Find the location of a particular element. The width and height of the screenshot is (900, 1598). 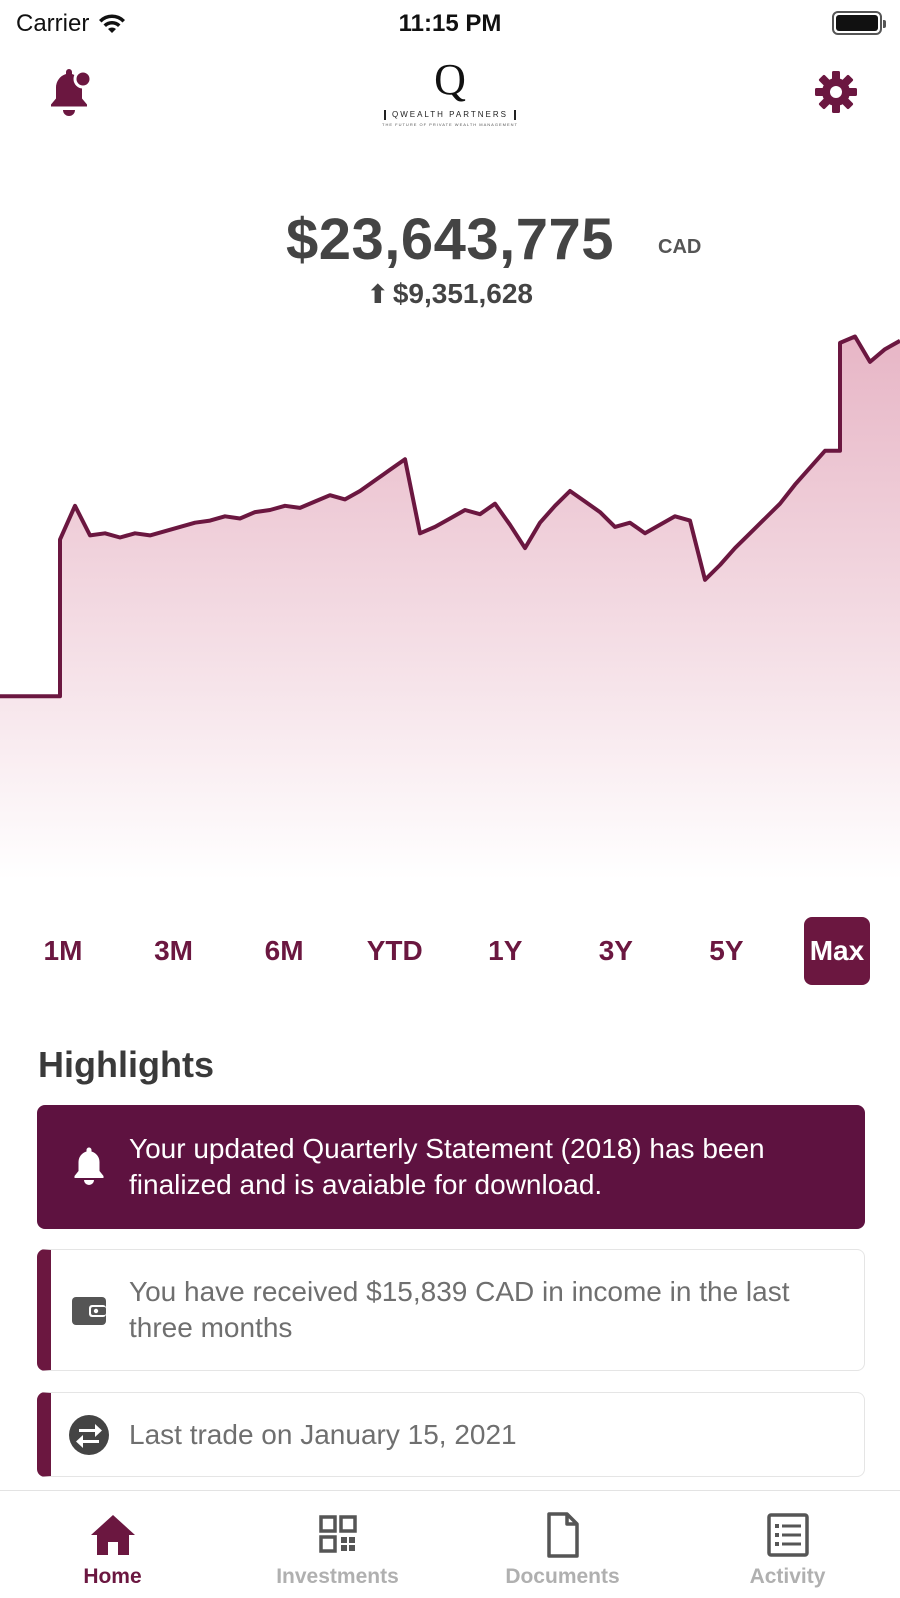

clock: 11:15 PM is located at coordinates (450, 23).